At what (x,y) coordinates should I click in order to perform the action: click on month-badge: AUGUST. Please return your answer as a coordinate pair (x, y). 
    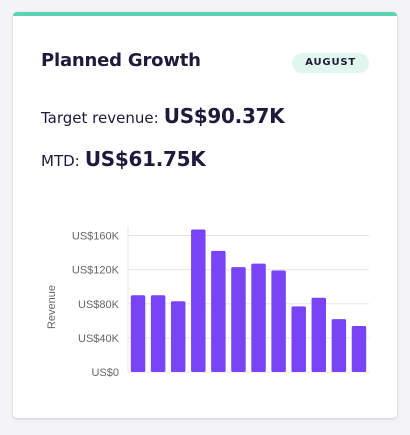
    Looking at the image, I should click on (330, 63).